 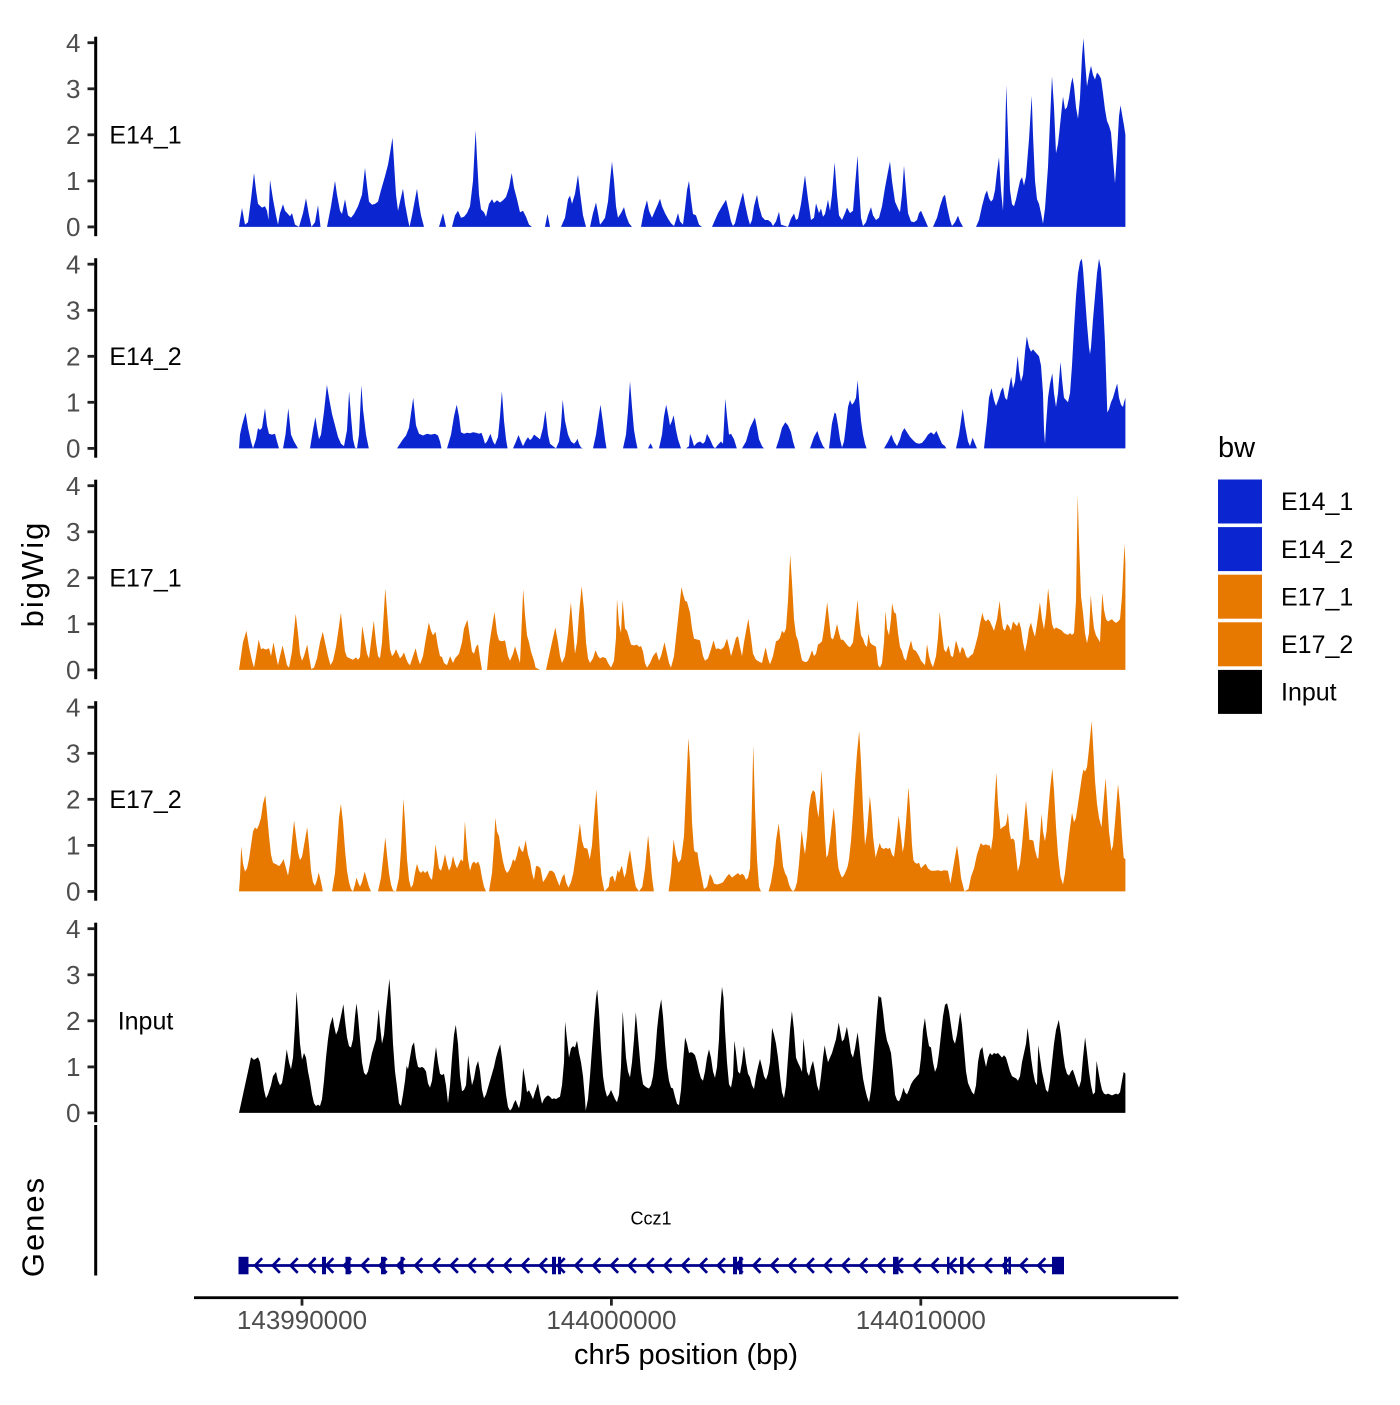 I want to click on svg-text: 144000000, so click(x=611, y=1320).